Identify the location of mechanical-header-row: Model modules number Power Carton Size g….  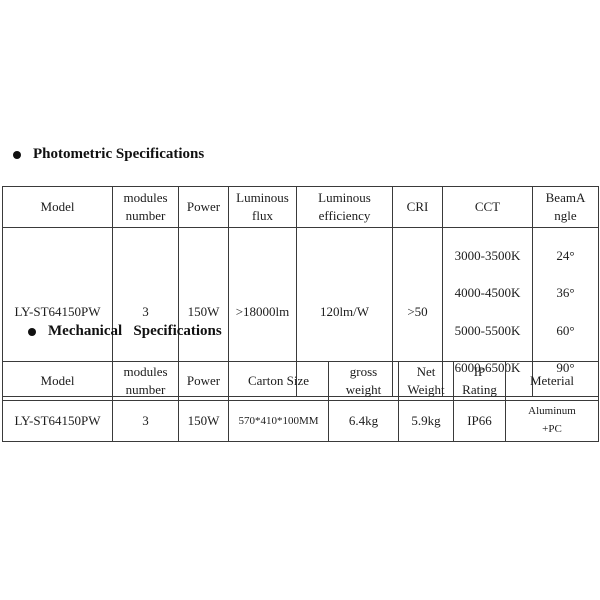
(300, 381).